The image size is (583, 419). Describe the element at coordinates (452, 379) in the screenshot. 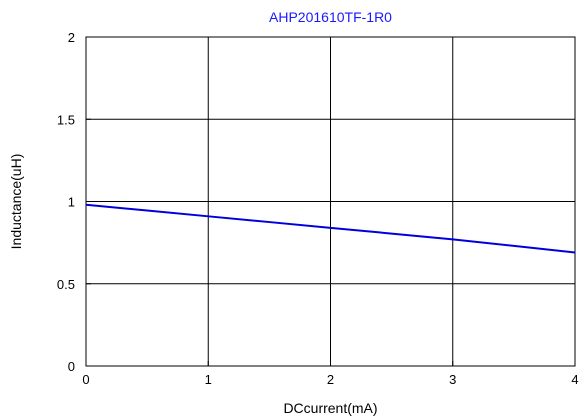

I see `x-tick-label: 3` at that location.